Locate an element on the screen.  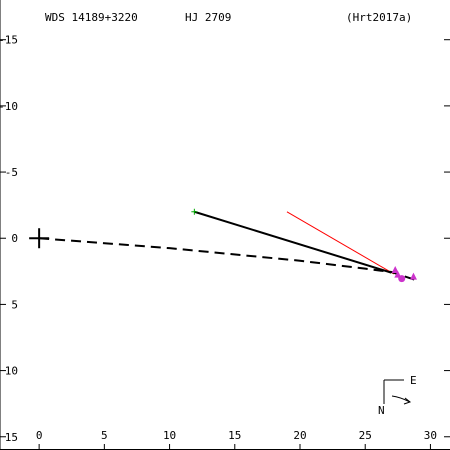
motion-direction-arrow-icon is located at coordinates (401, 399).